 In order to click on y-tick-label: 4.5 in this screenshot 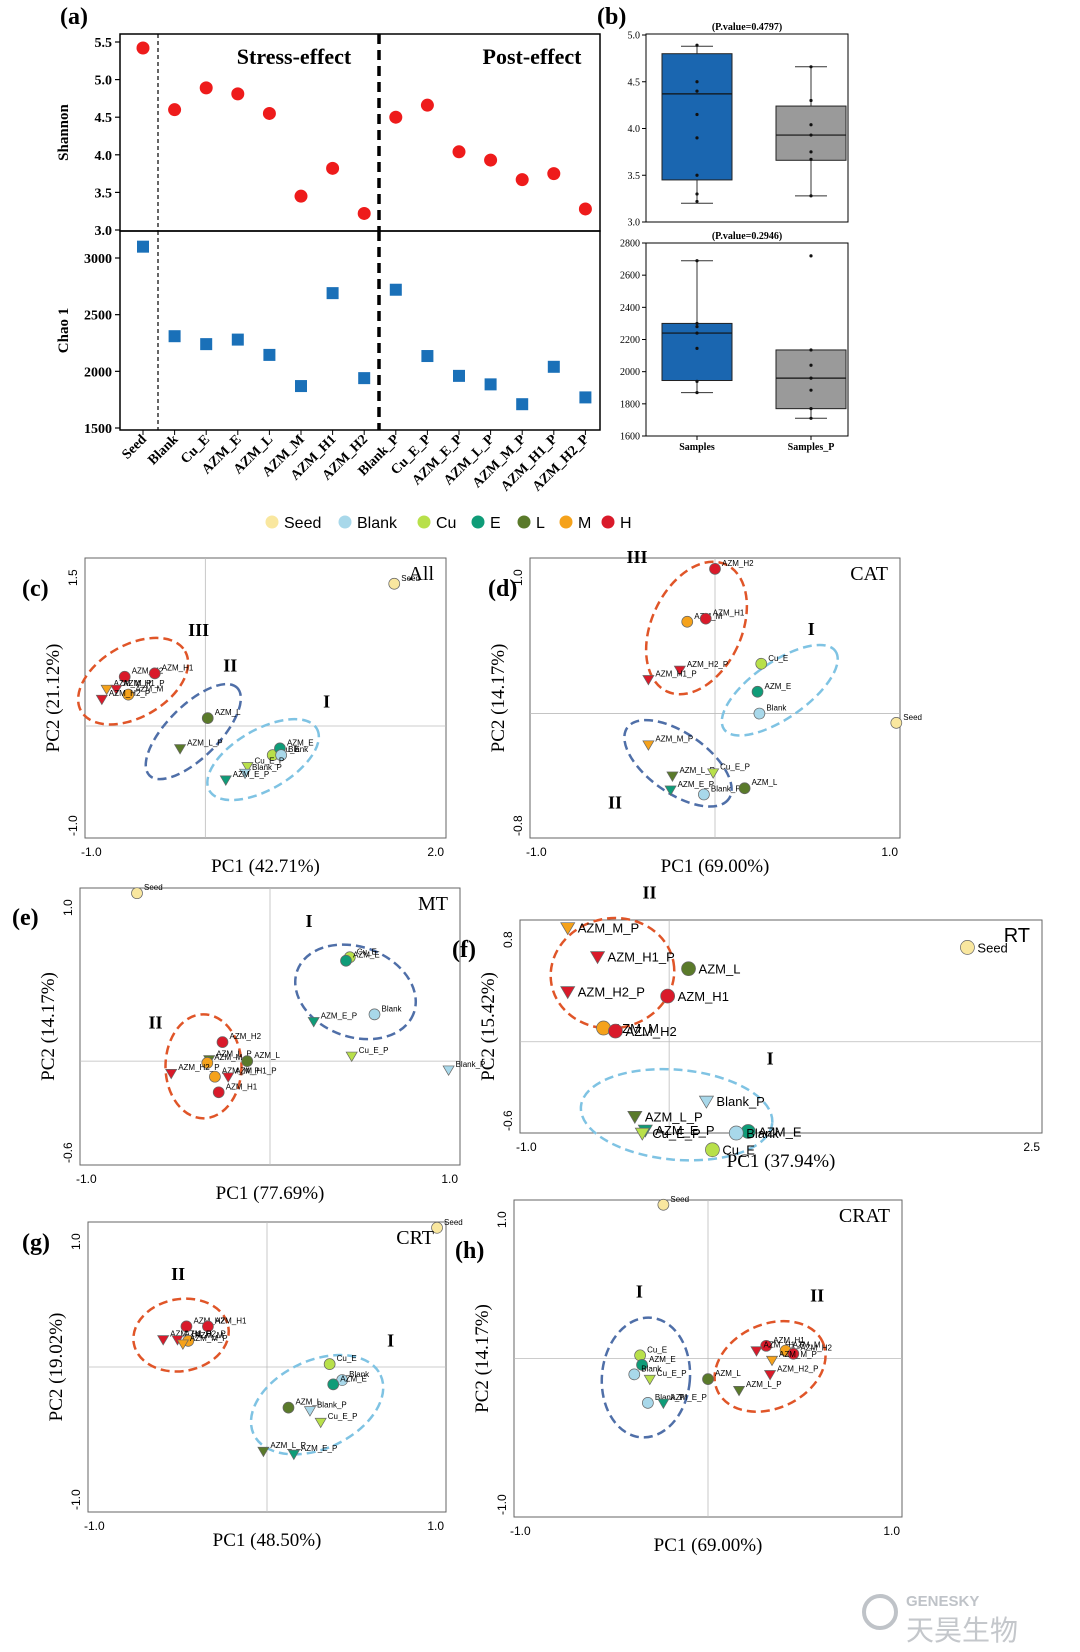, I will do `click(634, 82)`.